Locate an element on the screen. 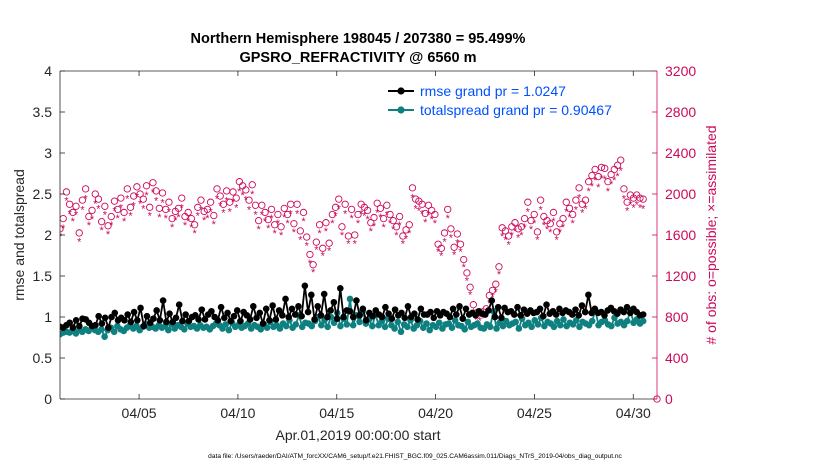 The width and height of the screenshot is (830, 470). legend-rmse-label: rmse grand pr = 1.0247 is located at coordinates (493, 91).